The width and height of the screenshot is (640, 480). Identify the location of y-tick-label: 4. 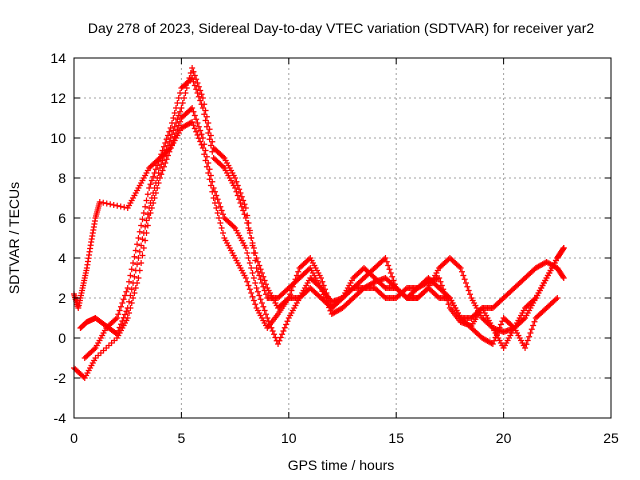
(62, 258).